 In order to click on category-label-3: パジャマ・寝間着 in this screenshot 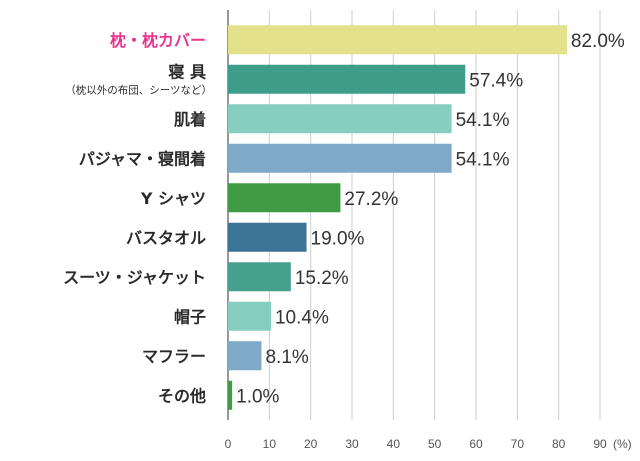, I will do `click(142, 158)`.